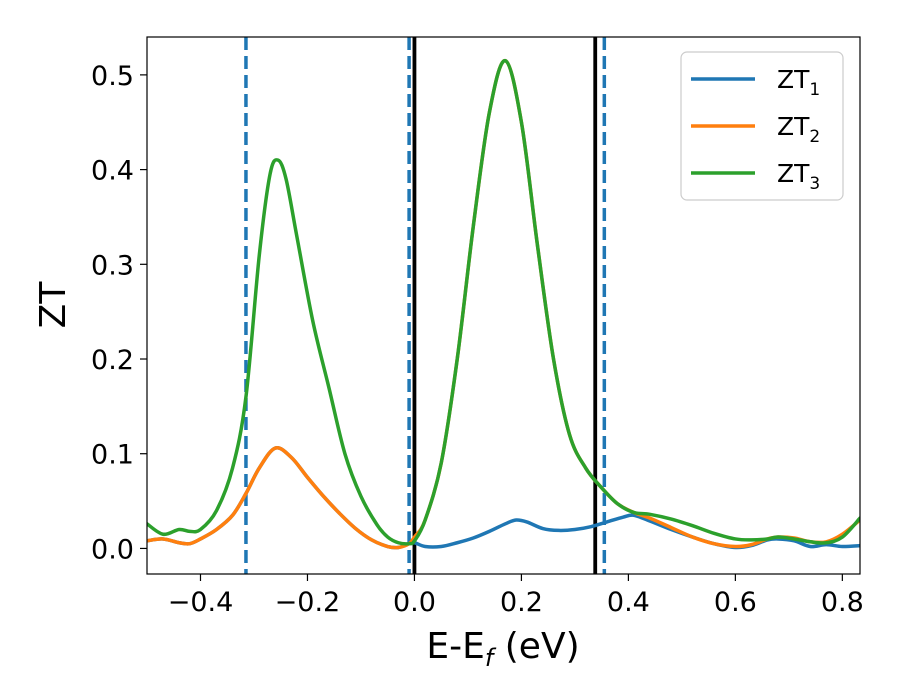  Describe the element at coordinates (414, 602) in the screenshot. I see `x-tick-label: 0.0` at that location.